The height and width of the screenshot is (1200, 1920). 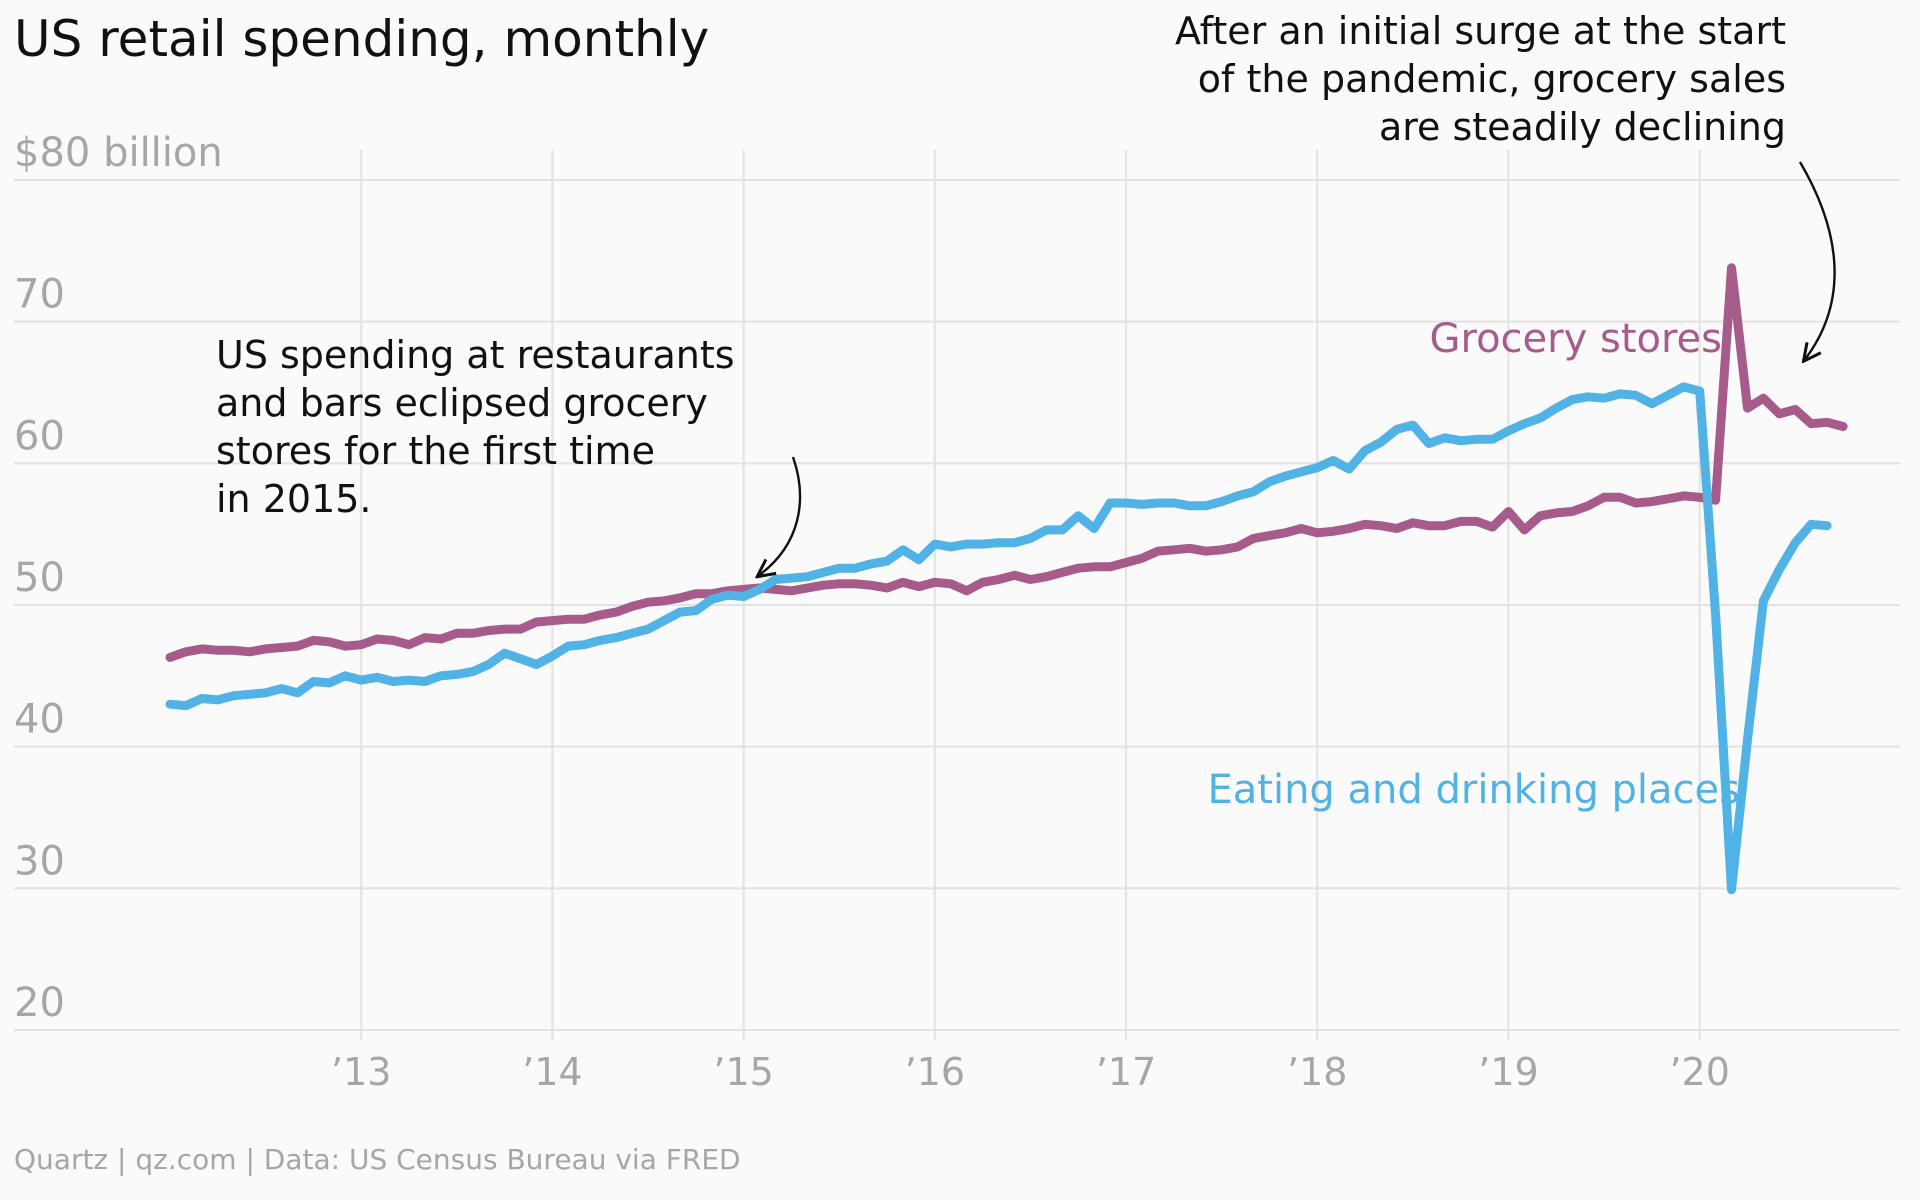 What do you see at coordinates (39, 720) in the screenshot?
I see `y-tick-label: 40` at bounding box center [39, 720].